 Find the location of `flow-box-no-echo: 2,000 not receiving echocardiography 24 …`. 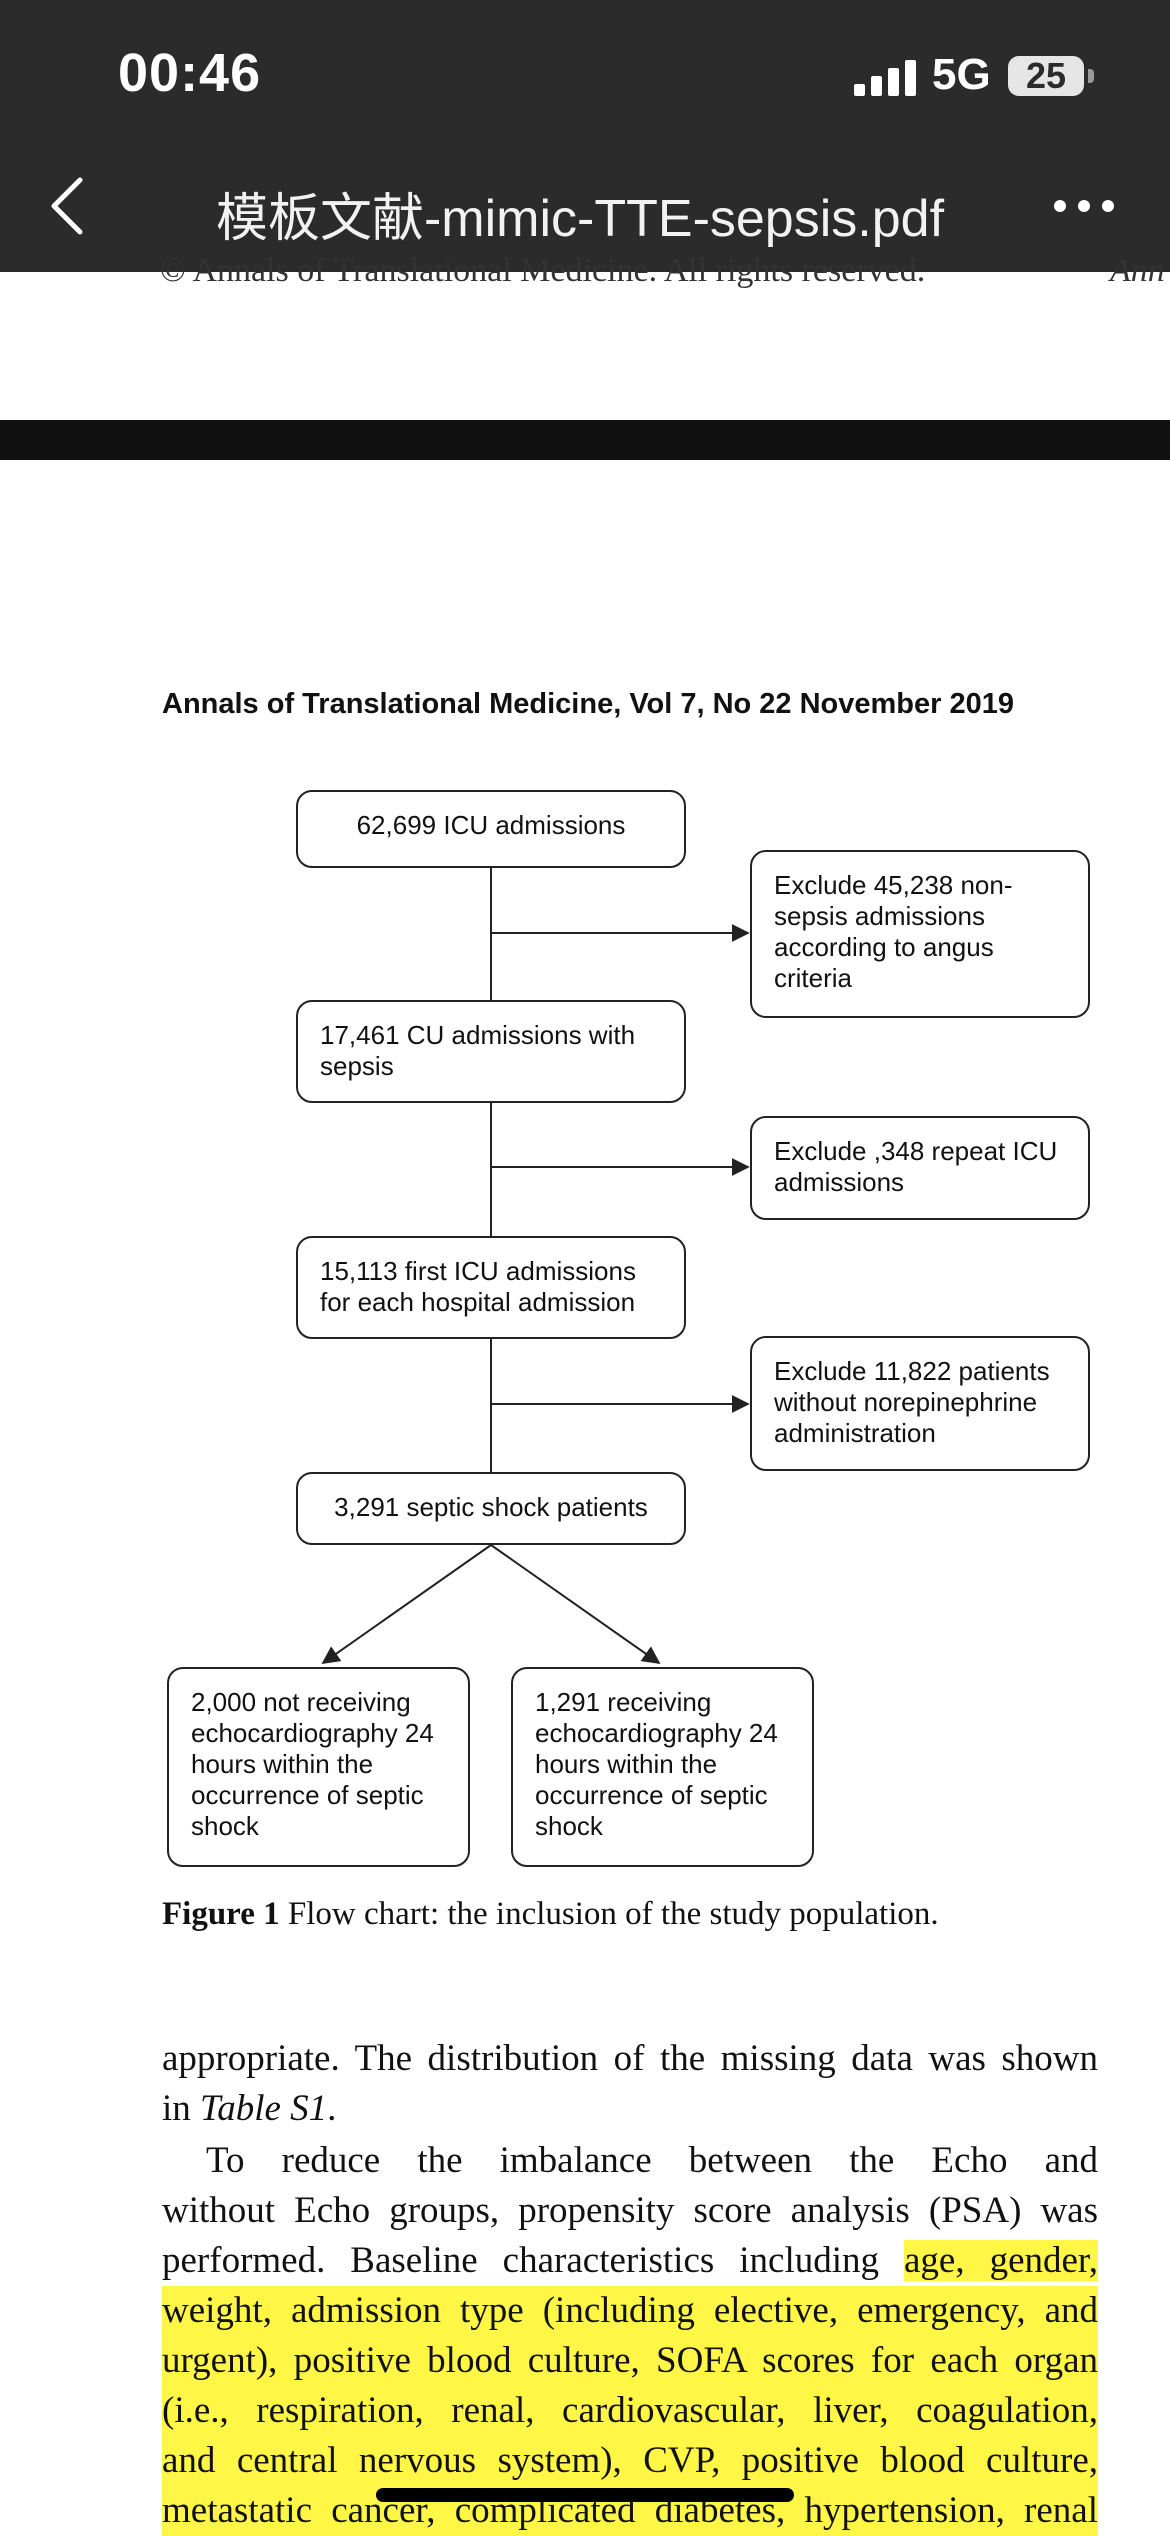

flow-box-no-echo: 2,000 not receiving echocardiography 24 … is located at coordinates (318, 1767).